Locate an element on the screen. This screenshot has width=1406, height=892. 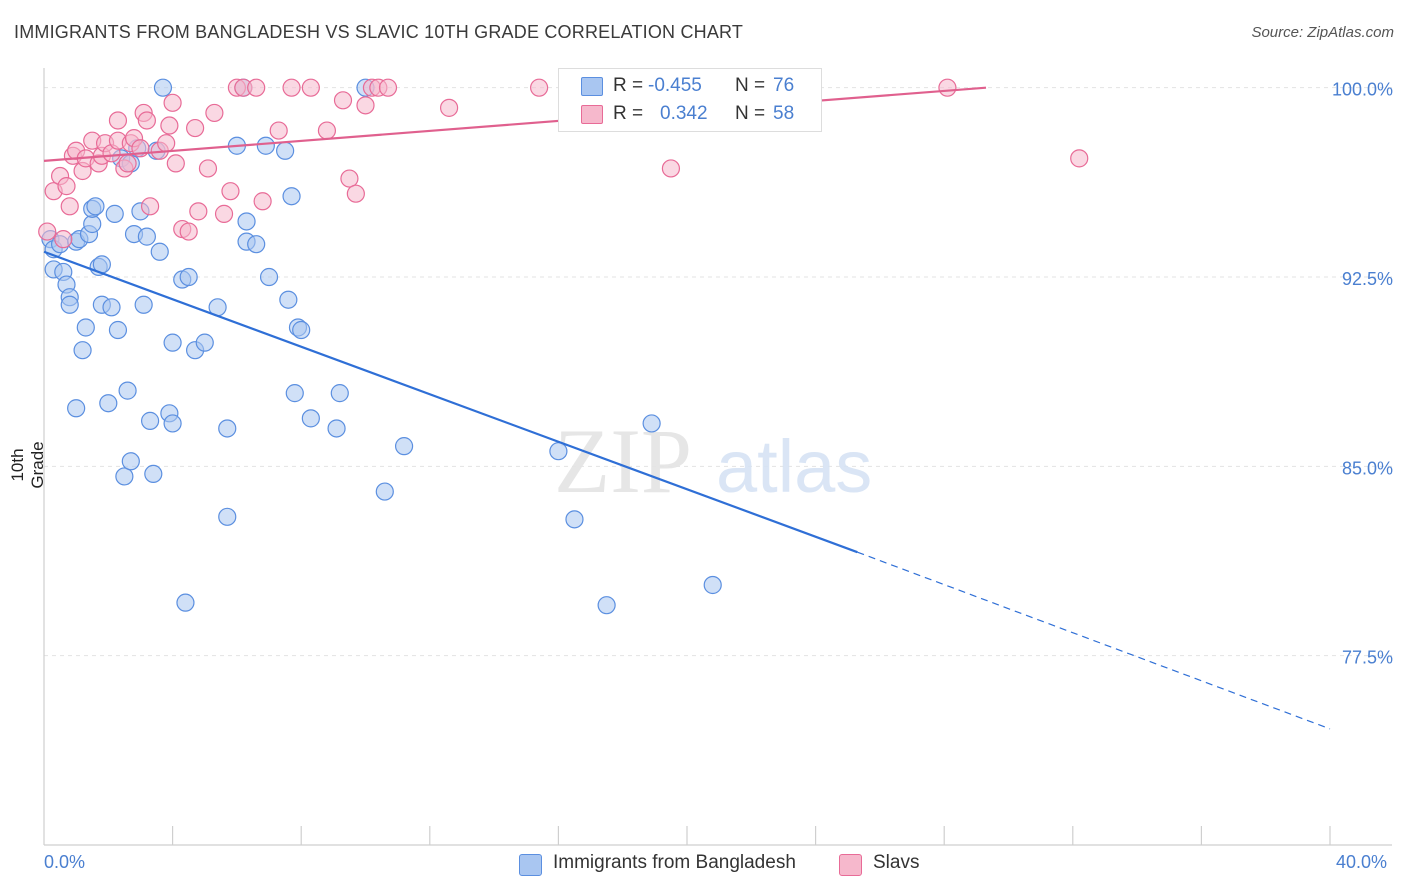
r-value: -0.455 is located at coordinates (675, 85).